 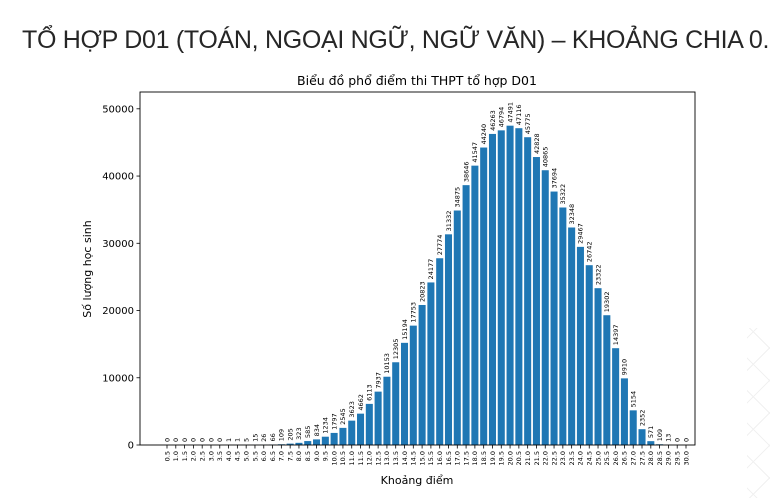 I want to click on x-axis-label: Khoảng điểm, so click(x=417, y=480).